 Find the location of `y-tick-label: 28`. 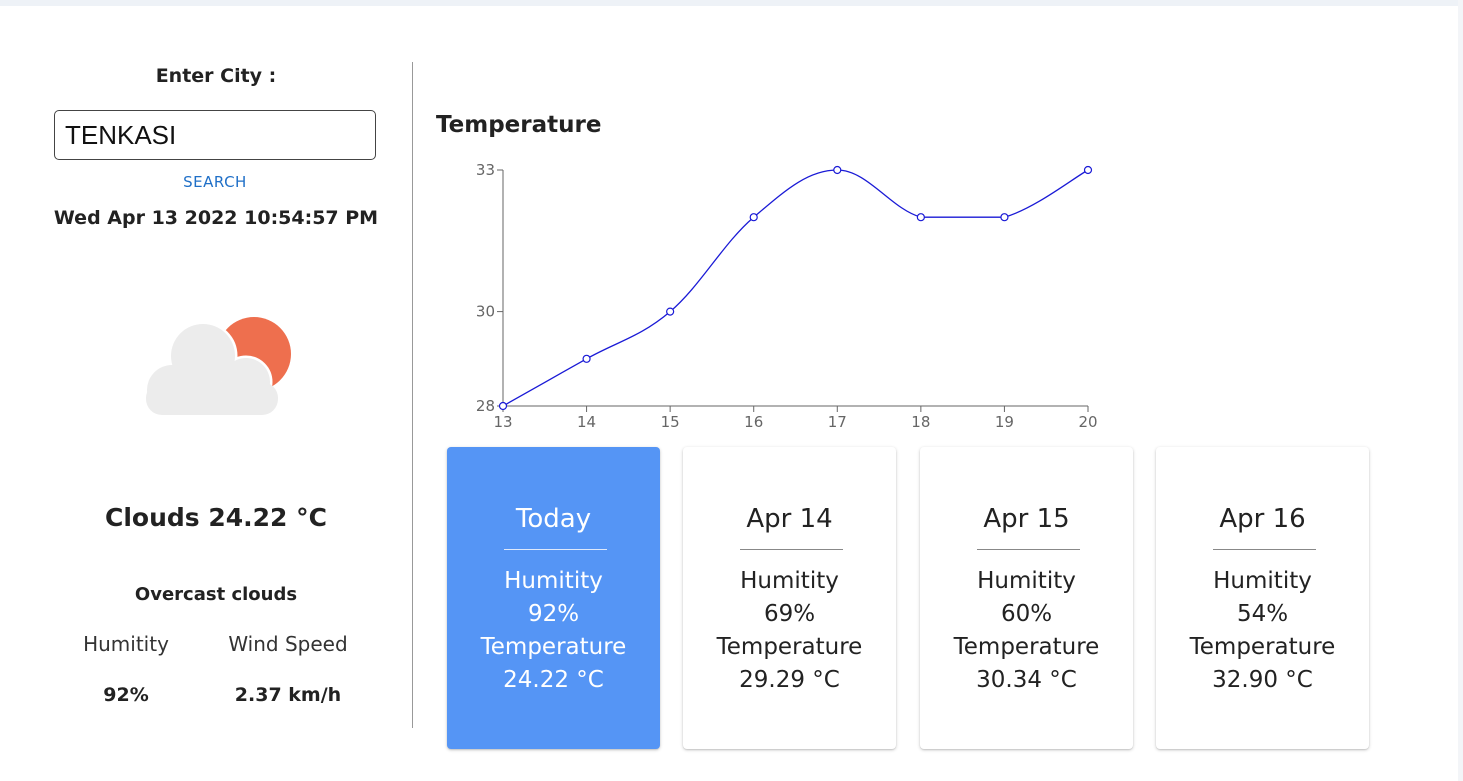

y-tick-label: 28 is located at coordinates (485, 406).